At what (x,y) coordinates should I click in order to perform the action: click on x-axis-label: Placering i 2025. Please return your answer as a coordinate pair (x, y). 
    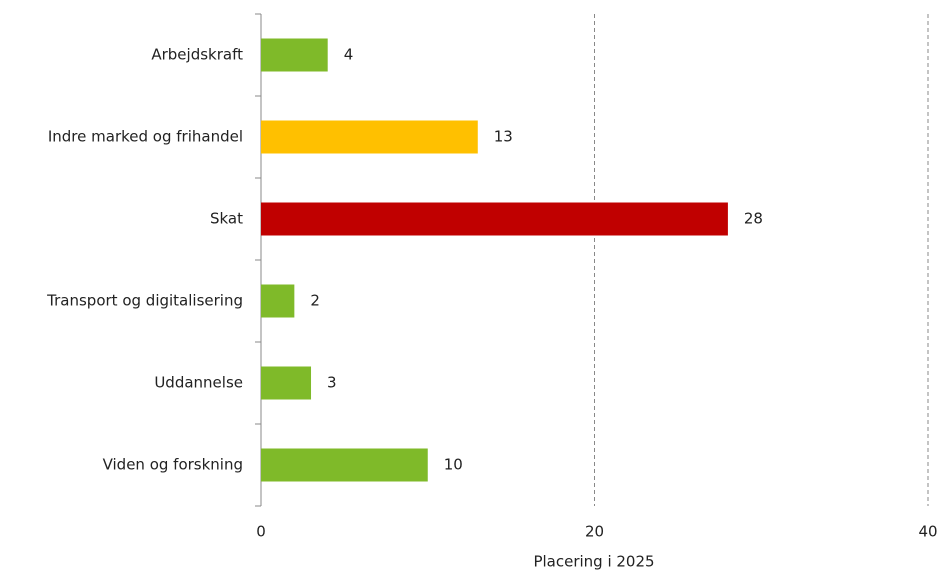
    Looking at the image, I should click on (593, 562).